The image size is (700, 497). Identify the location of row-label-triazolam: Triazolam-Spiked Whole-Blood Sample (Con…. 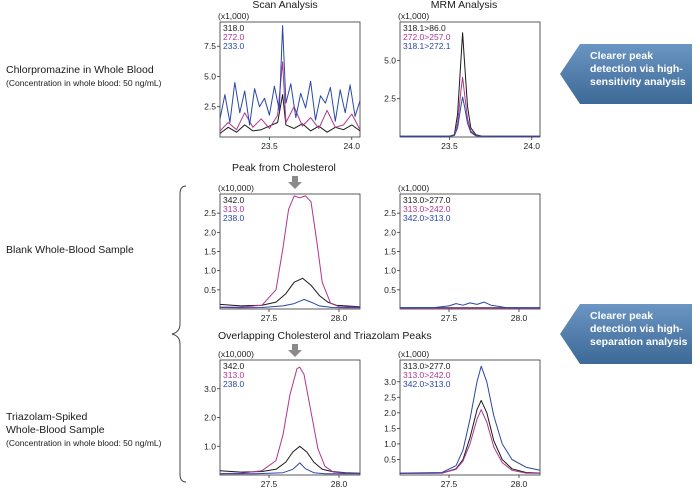
(83, 430).